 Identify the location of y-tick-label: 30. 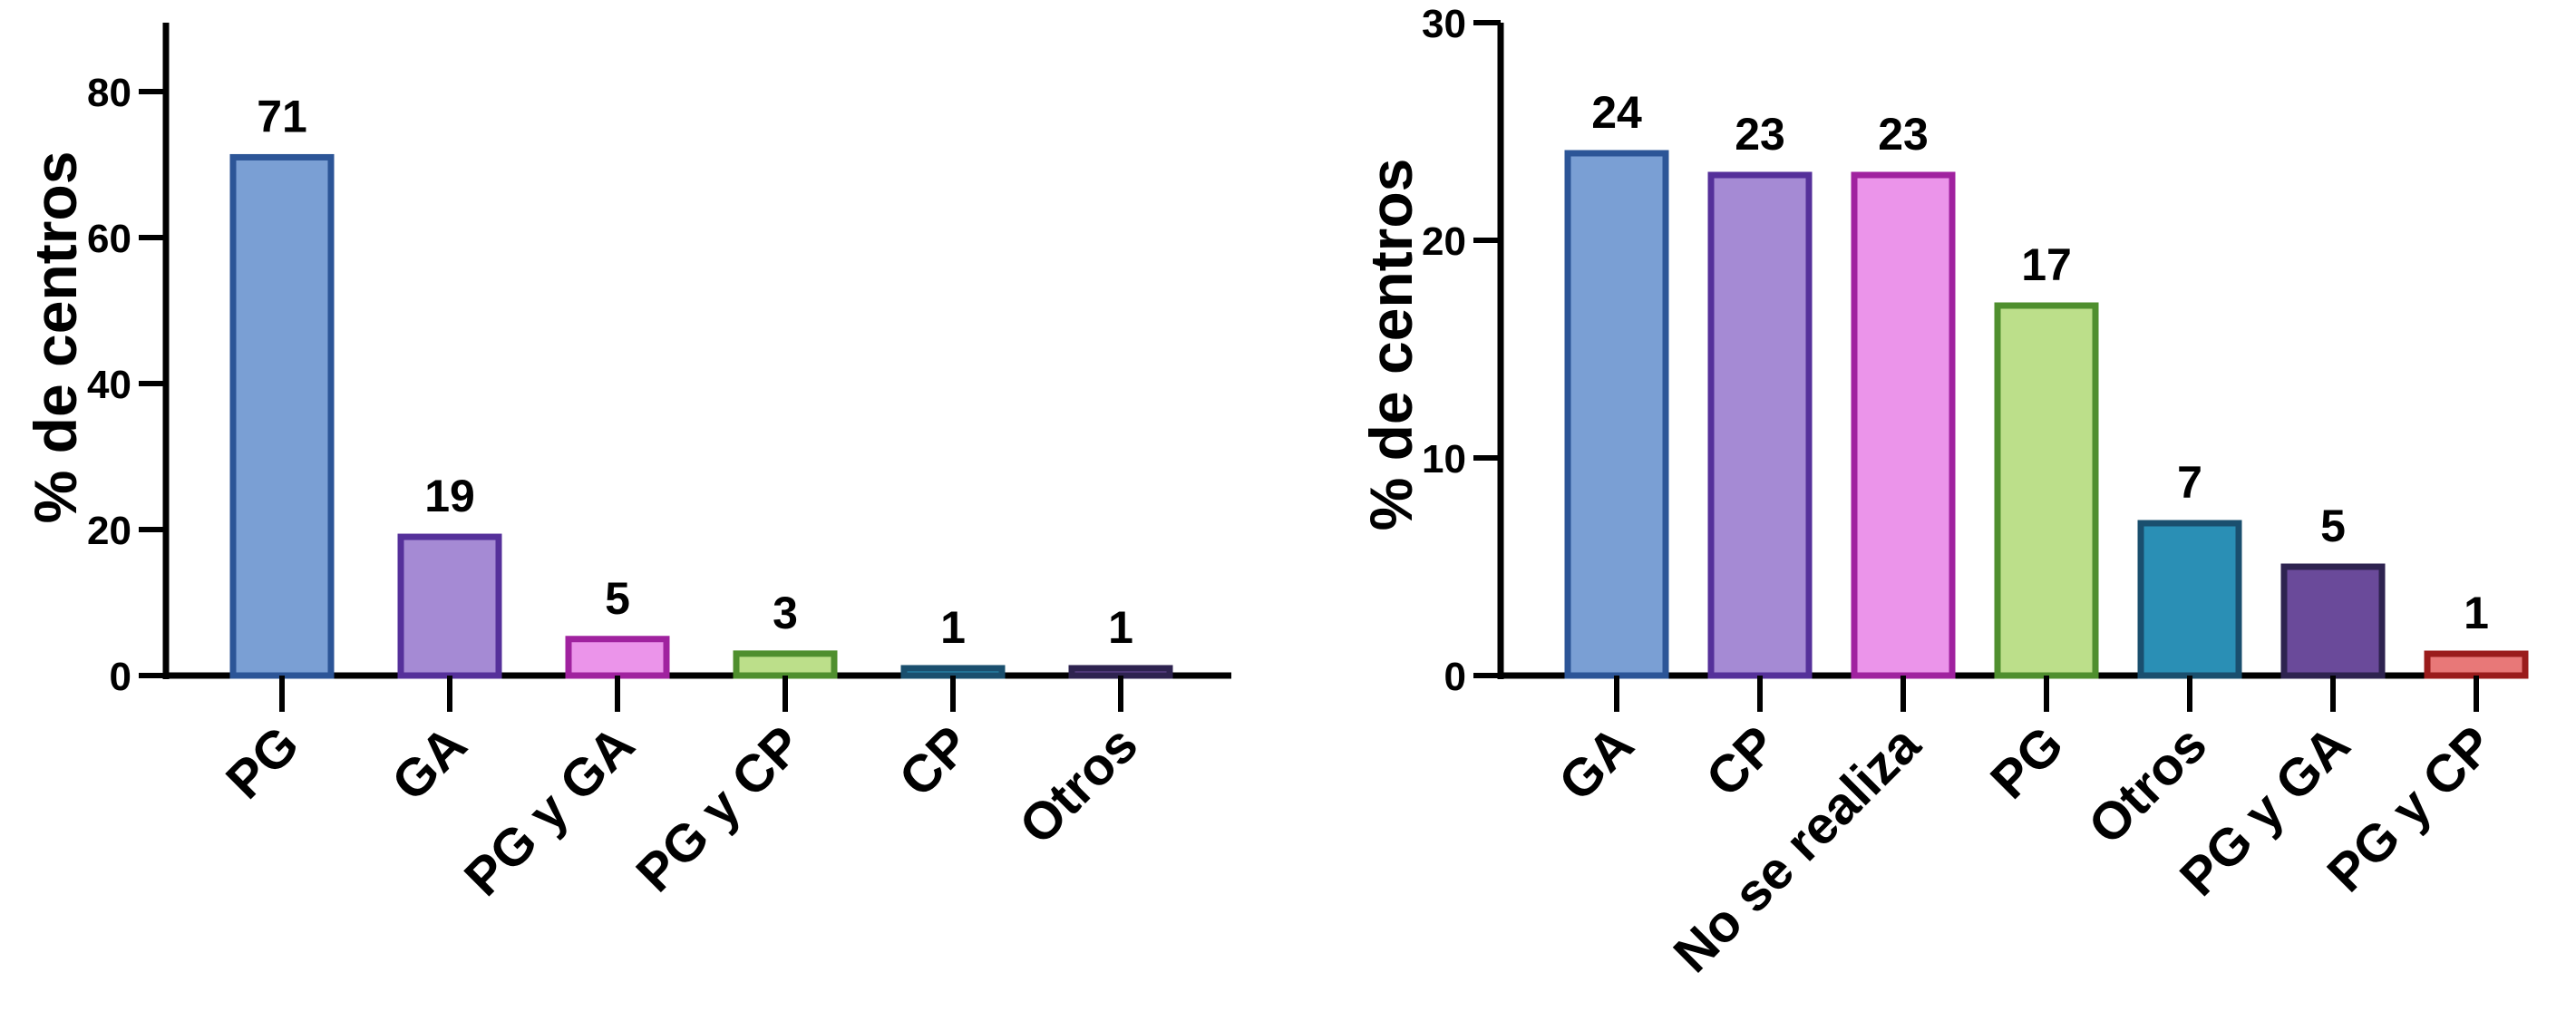
(1444, 24).